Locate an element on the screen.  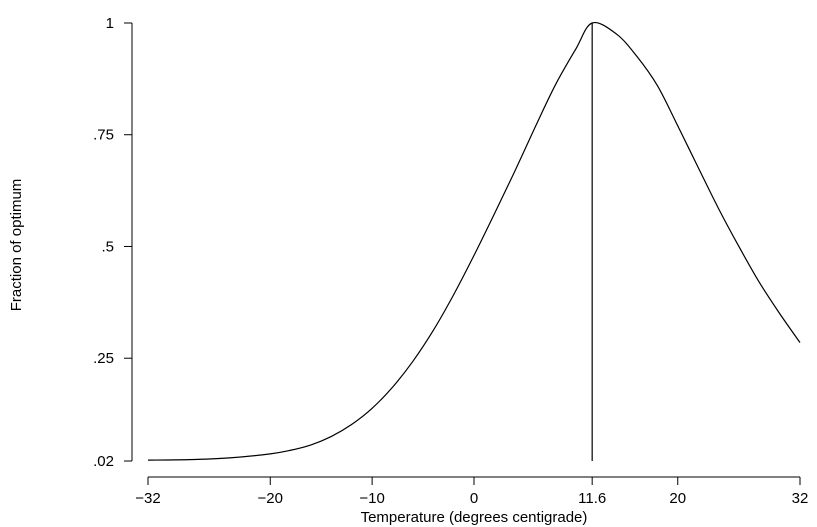
y-axis-title: Fraction of optimum is located at coordinates (16, 245).